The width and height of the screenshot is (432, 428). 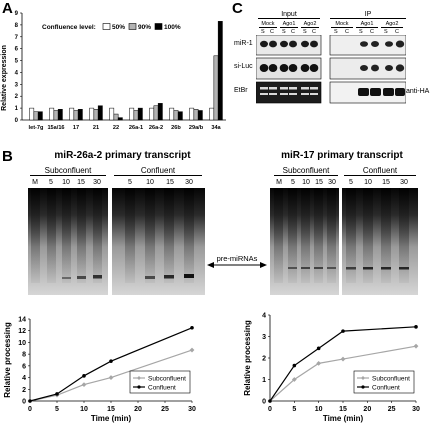 What do you see at coordinates (289, 92) in the screenshot?
I see `input-etbr-gel` at bounding box center [289, 92].